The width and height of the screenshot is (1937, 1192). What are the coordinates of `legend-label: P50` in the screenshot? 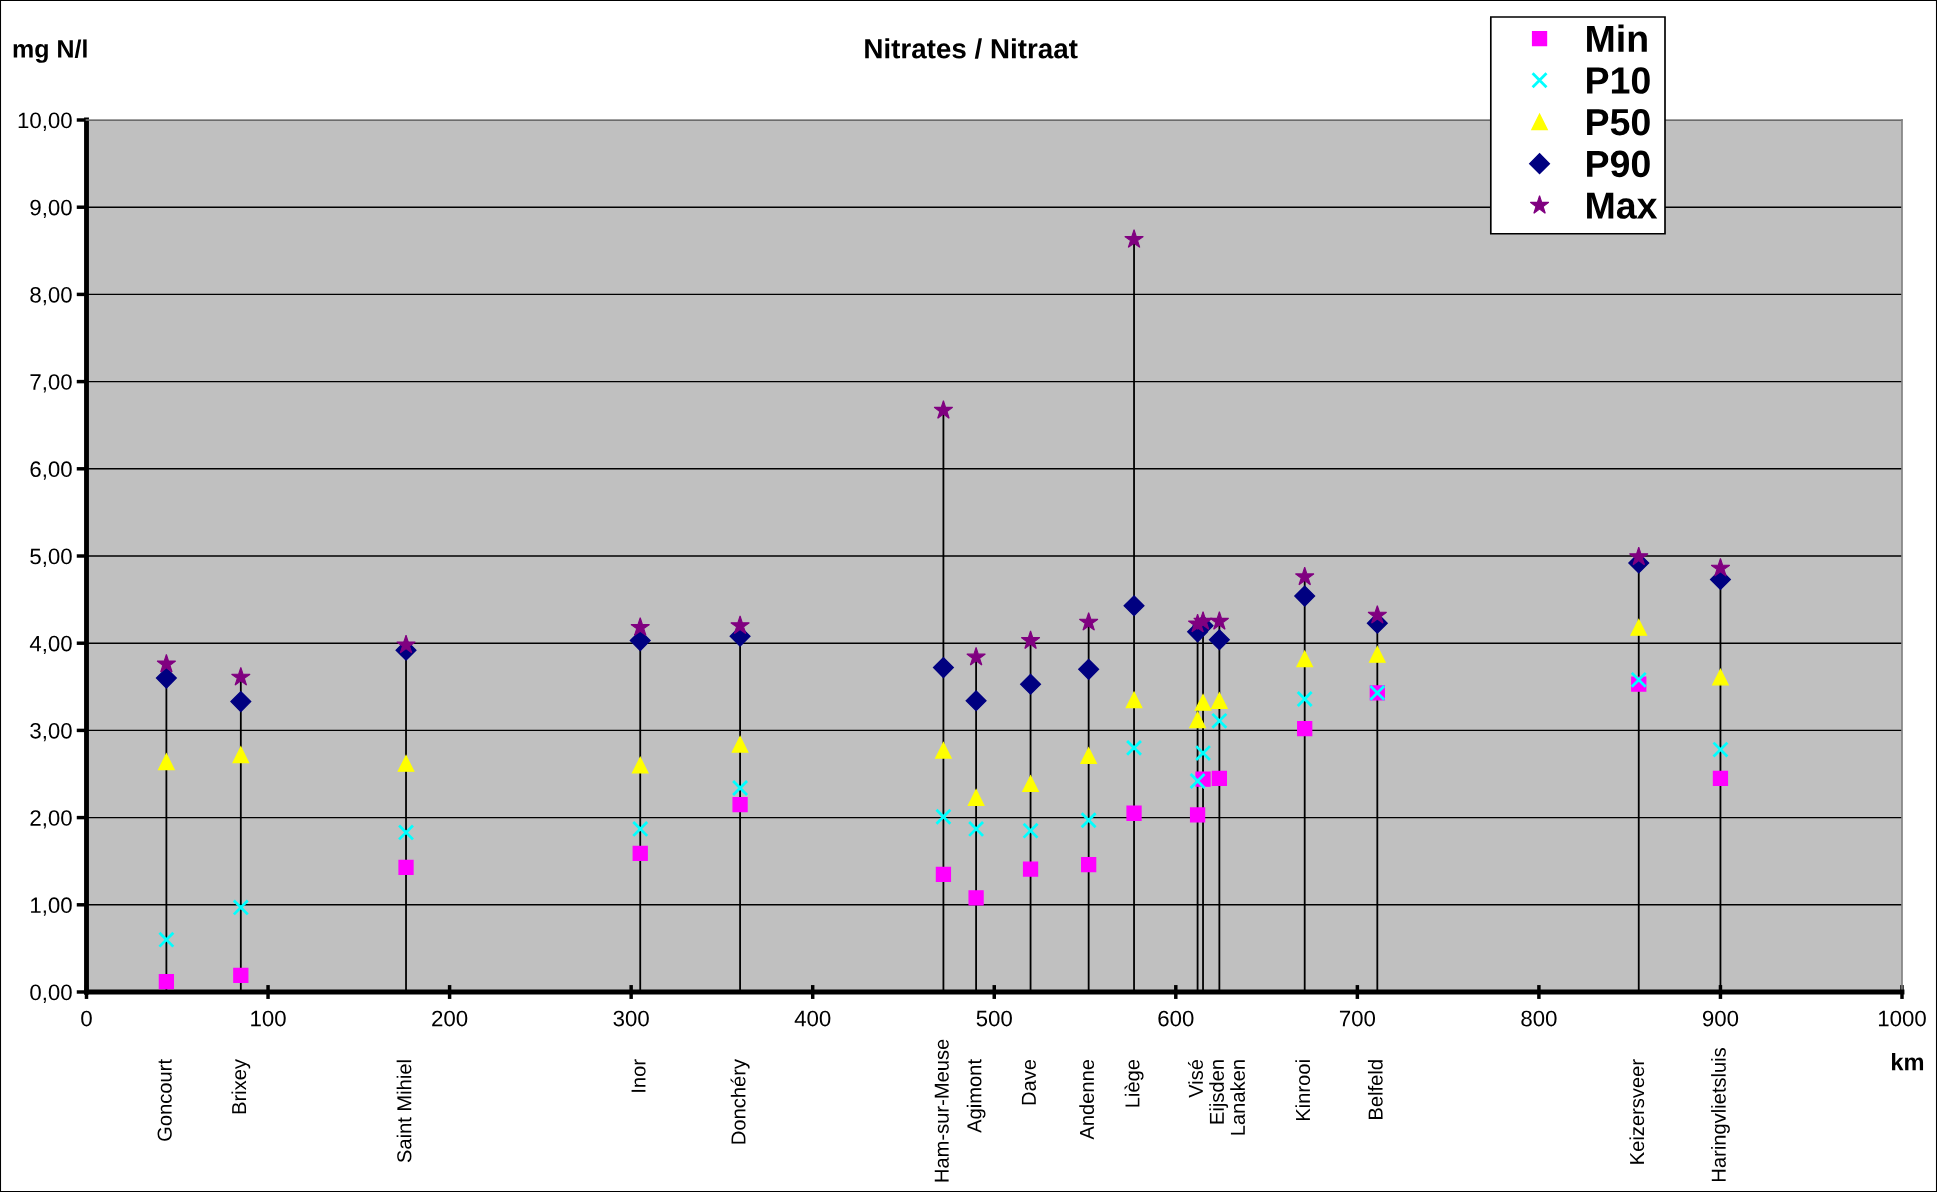 It's located at (1618, 122).